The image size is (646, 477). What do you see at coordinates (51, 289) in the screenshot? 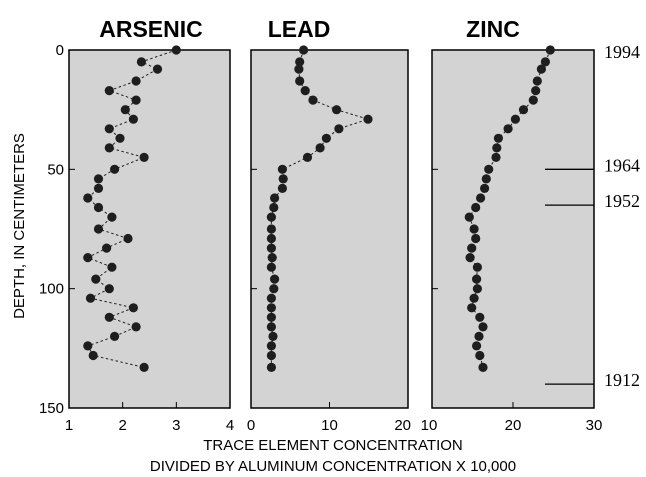
I see `y-tick-label: 100` at bounding box center [51, 289].